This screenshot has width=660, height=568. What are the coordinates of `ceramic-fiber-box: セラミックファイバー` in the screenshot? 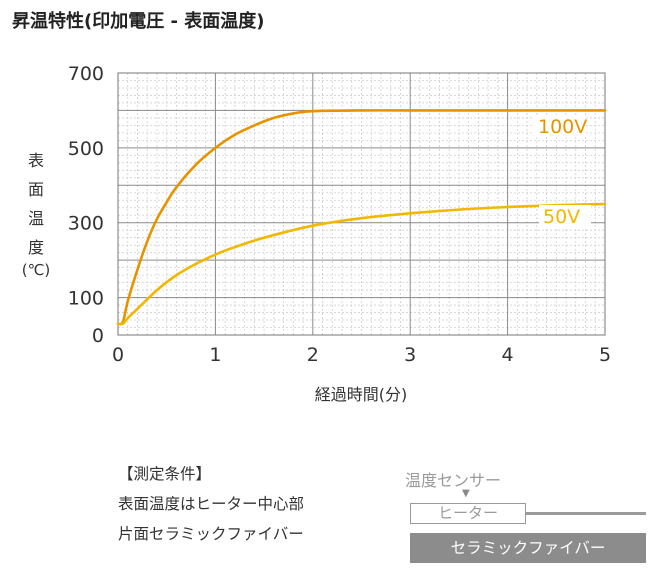 It's located at (528, 548).